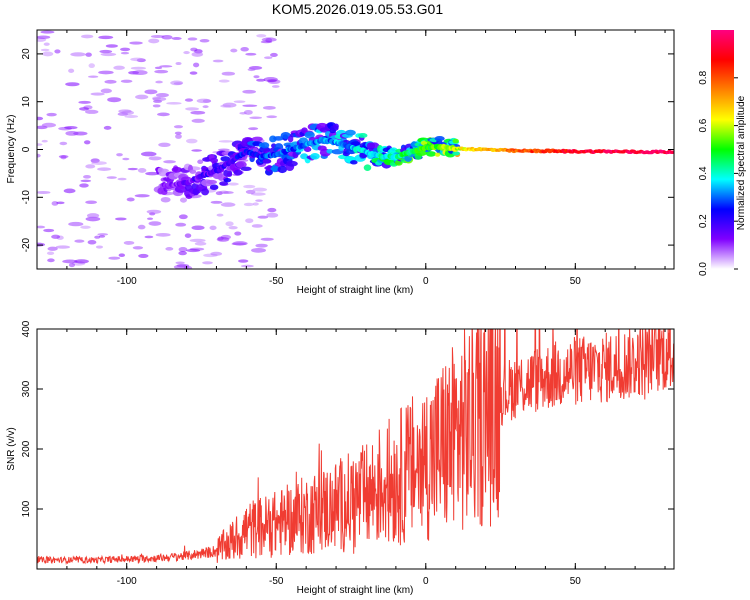 This screenshot has width=750, height=600. Describe the element at coordinates (576, 281) in the screenshot. I see `spectrogram-x-tick-label: 50` at that location.